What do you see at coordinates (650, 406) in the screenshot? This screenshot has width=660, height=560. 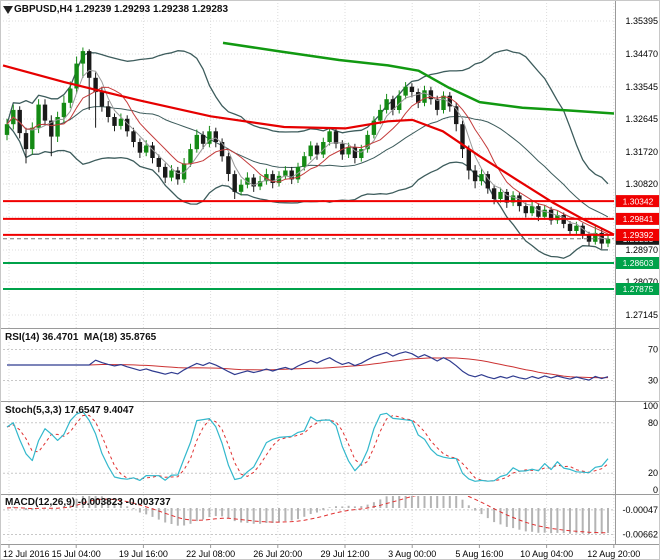 I see `axis-tick-label: 100` at bounding box center [650, 406].